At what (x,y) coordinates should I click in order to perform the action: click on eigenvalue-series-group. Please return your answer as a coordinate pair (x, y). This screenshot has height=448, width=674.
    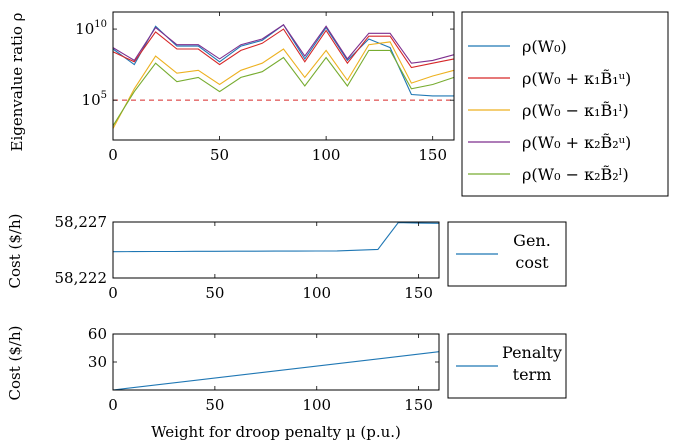
    Looking at the image, I should click on (283, 76).